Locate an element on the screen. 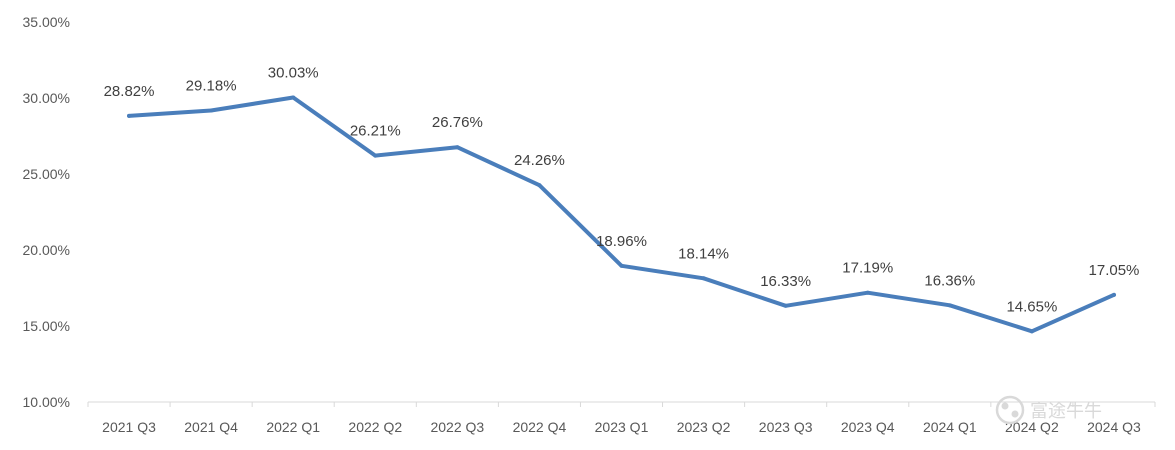 Image resolution: width=1175 pixels, height=450 pixels. data-label: 18.96% is located at coordinates (621, 241).